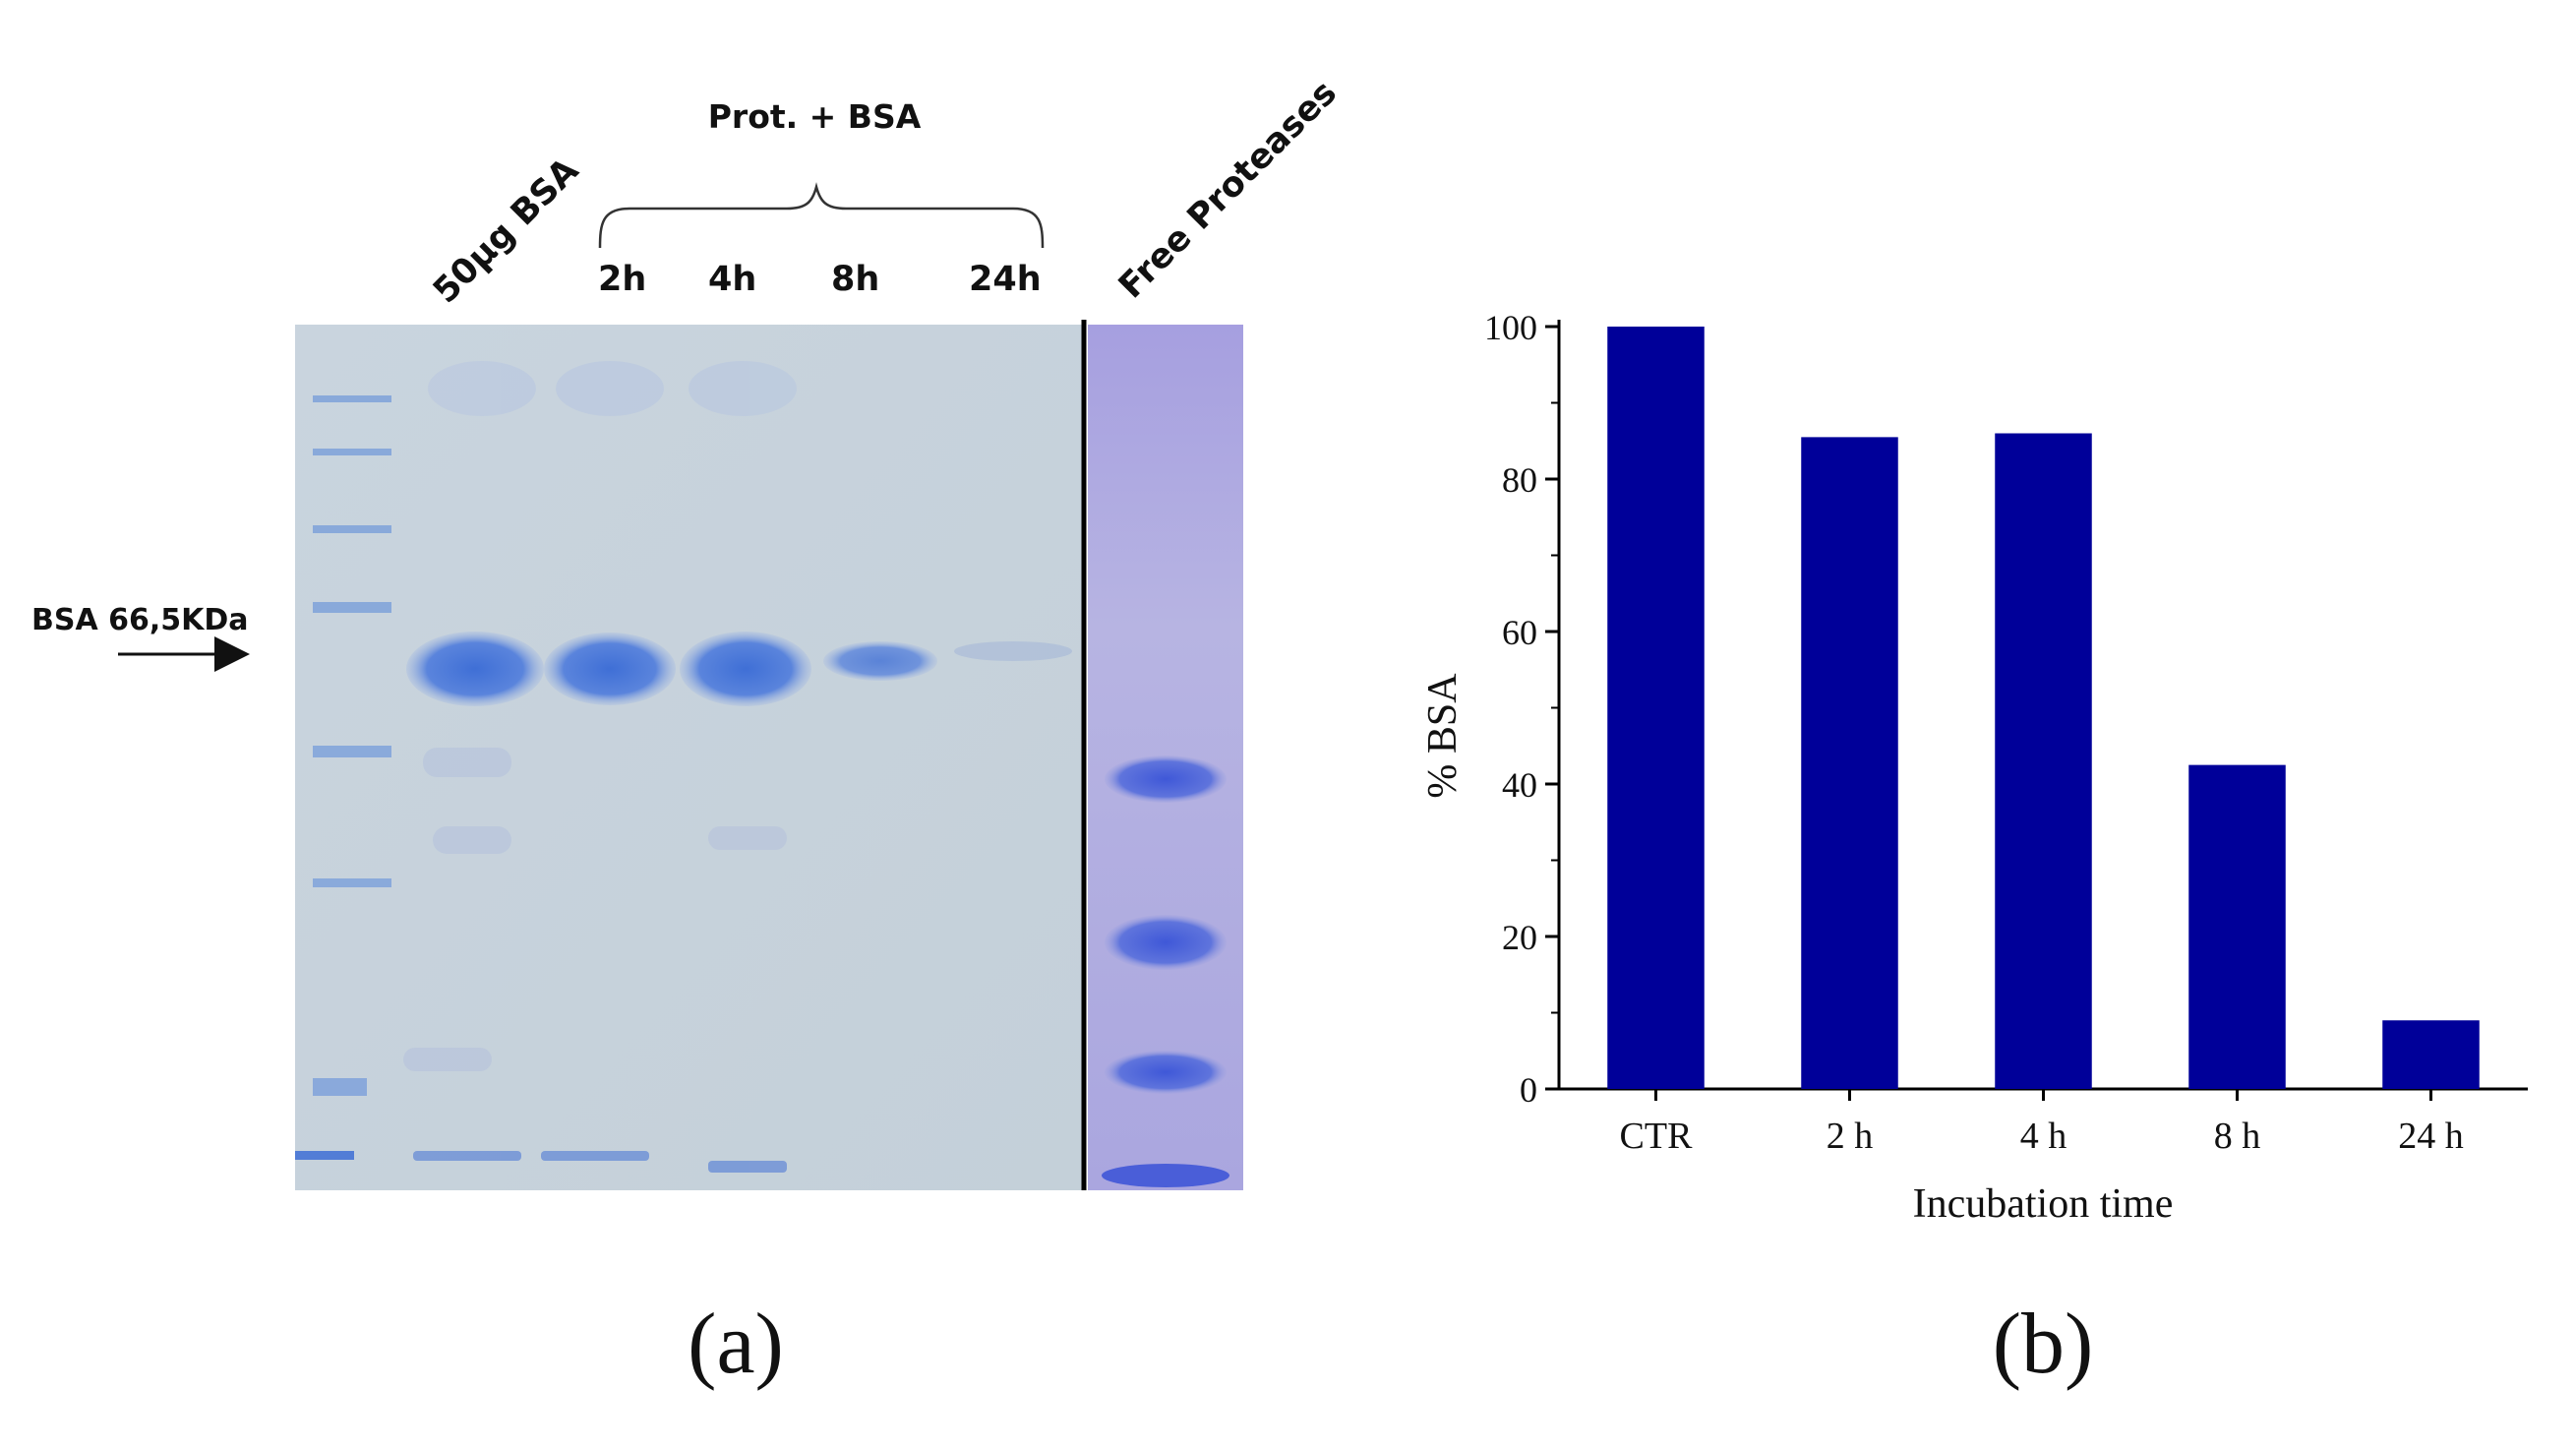 Image resolution: width=2576 pixels, height=1449 pixels. Describe the element at coordinates (2044, 1136) in the screenshot. I see `x-tick-label: 4 h` at that location.